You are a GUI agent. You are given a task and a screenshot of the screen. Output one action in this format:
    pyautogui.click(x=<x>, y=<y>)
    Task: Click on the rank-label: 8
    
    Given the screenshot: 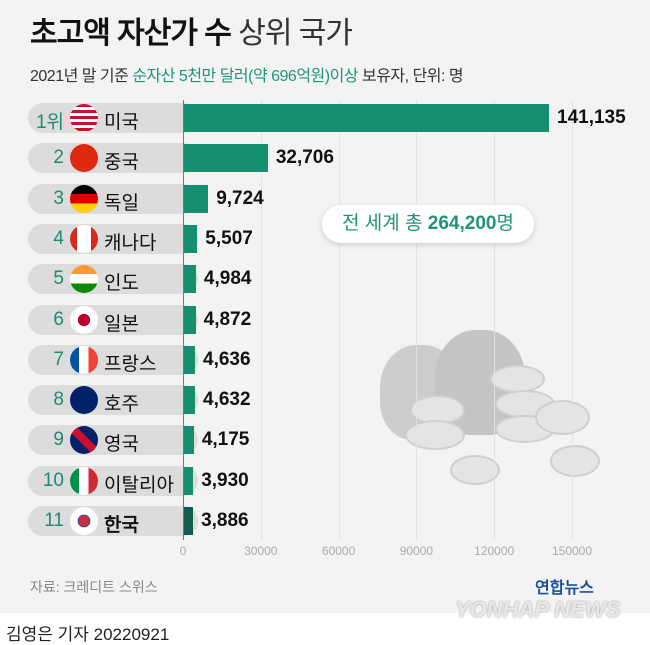 What is the action you would take?
    pyautogui.click(x=58, y=400)
    